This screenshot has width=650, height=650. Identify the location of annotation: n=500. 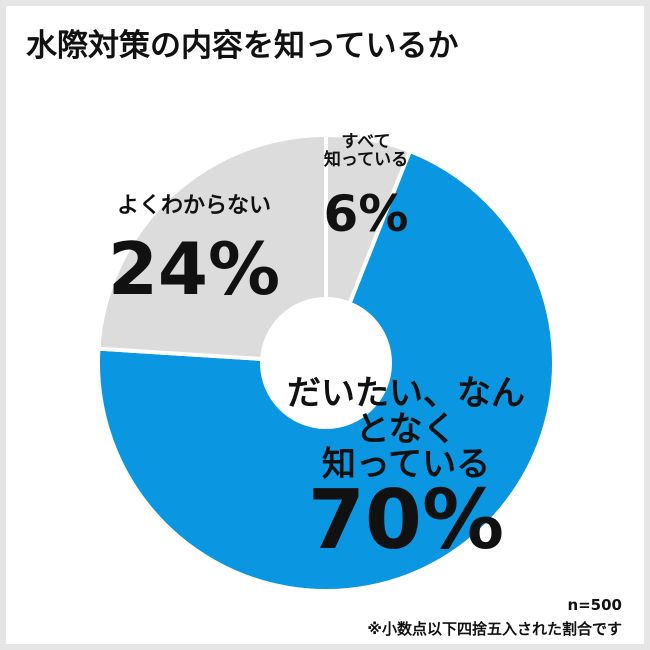
(594, 605).